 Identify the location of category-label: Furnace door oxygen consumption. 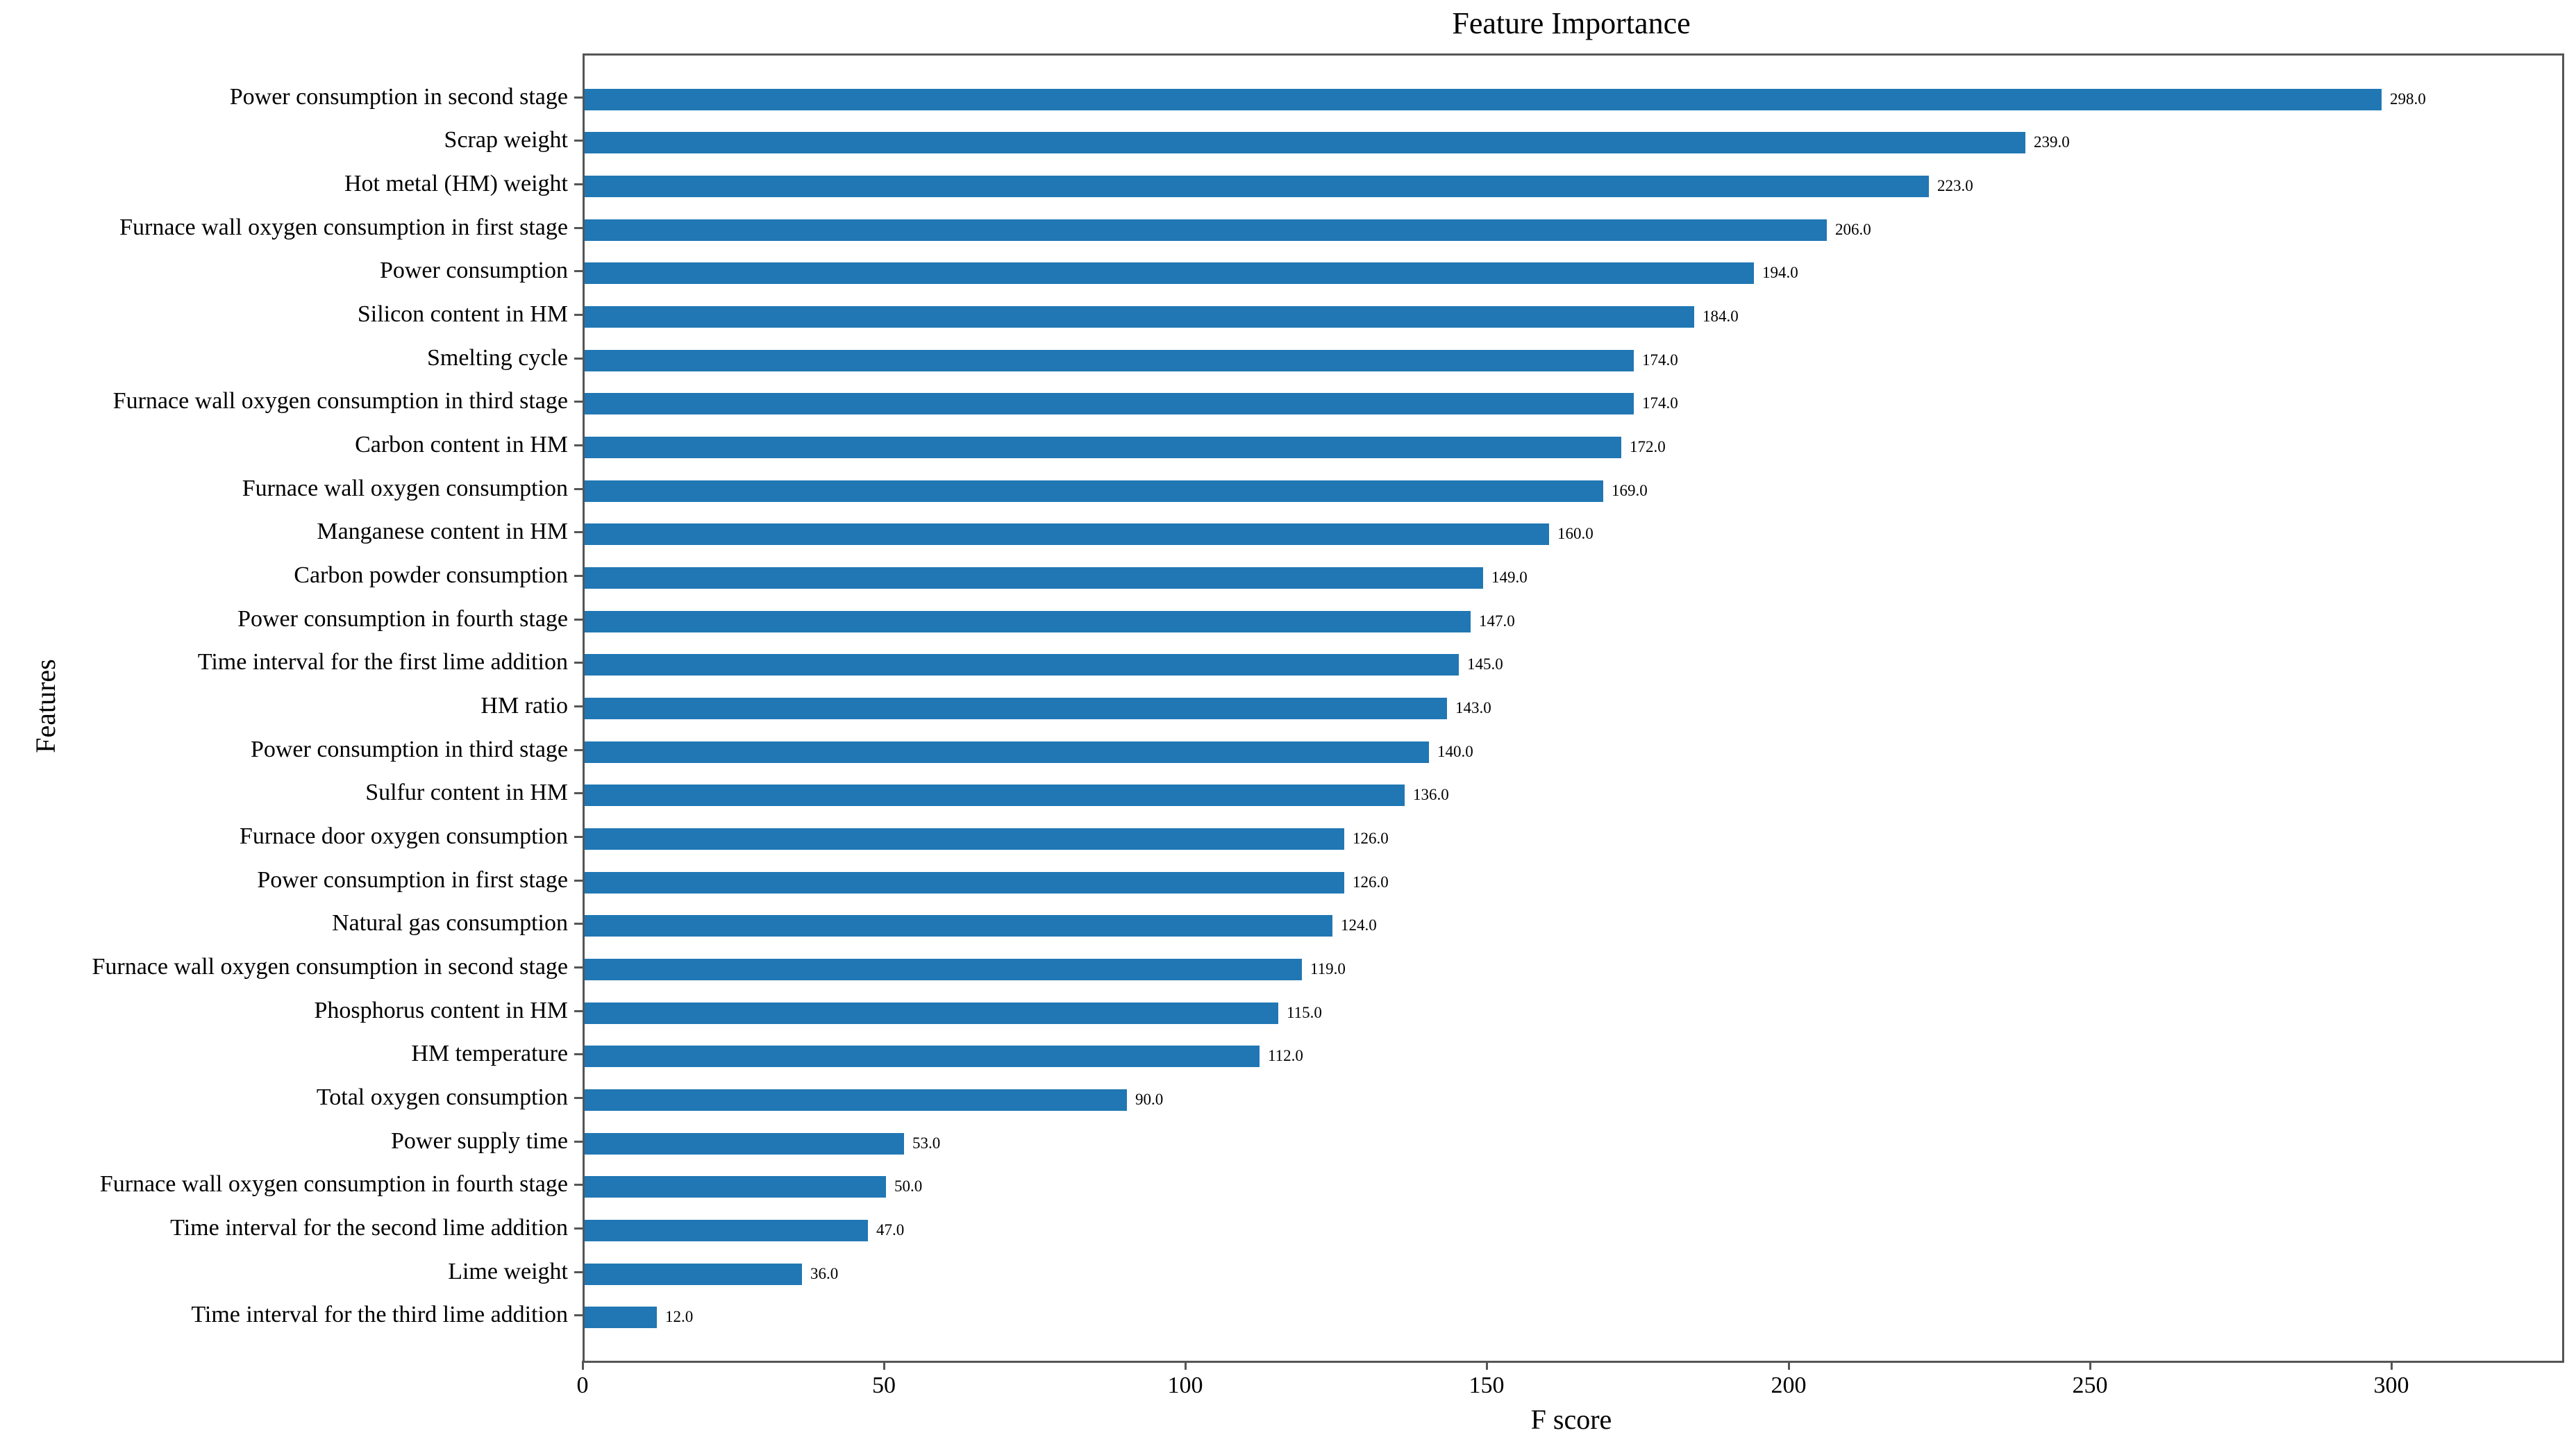
(403, 836).